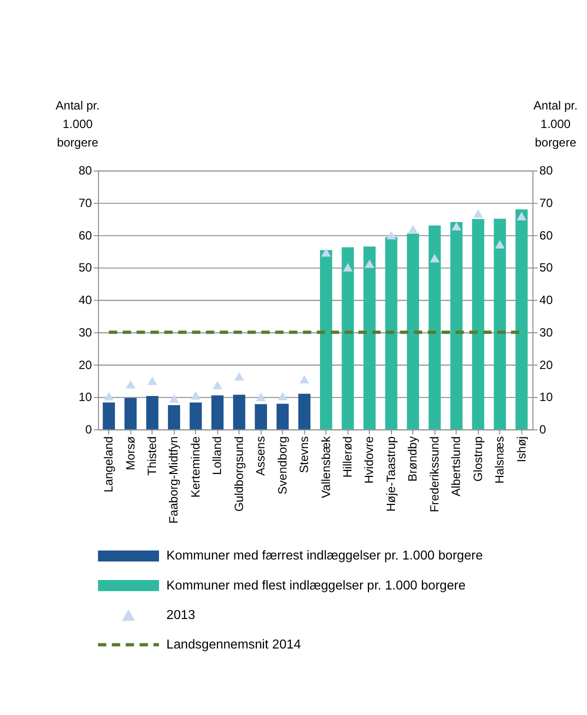  Describe the element at coordinates (78, 124) in the screenshot. I see `y-axis-title: Antal pr. 1.000 borgere` at that location.